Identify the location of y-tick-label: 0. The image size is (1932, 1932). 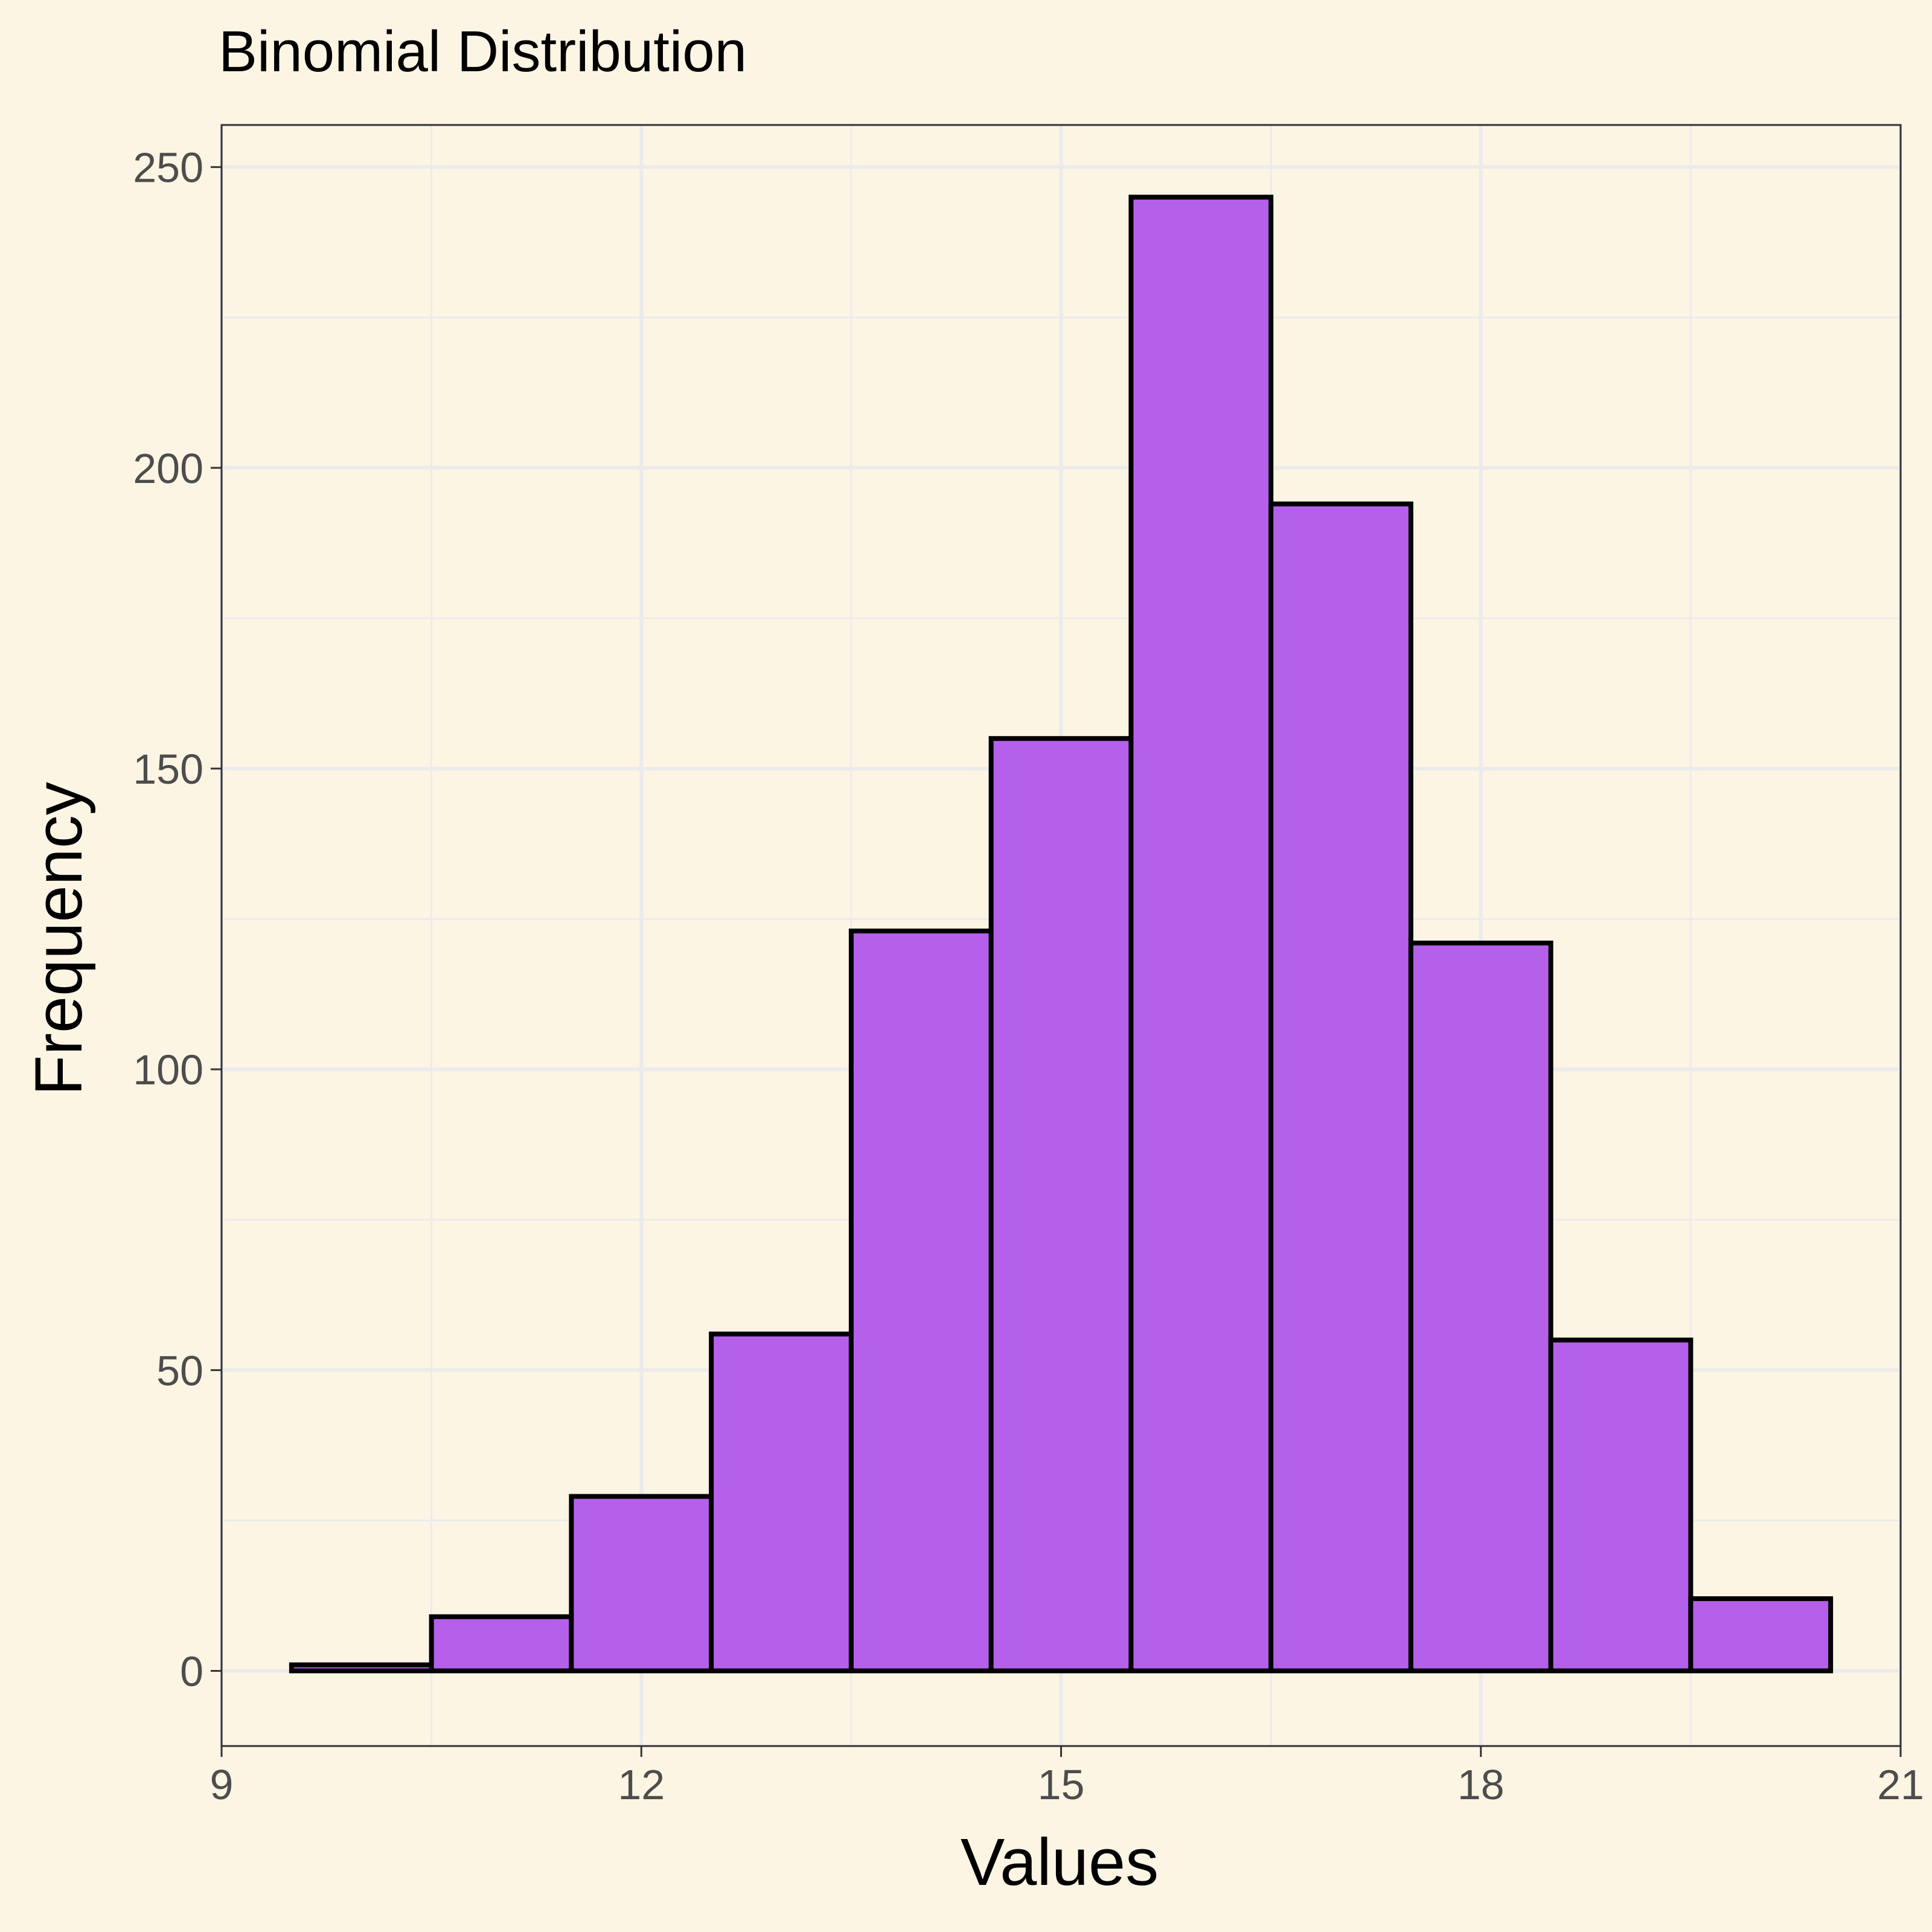
(191, 1672).